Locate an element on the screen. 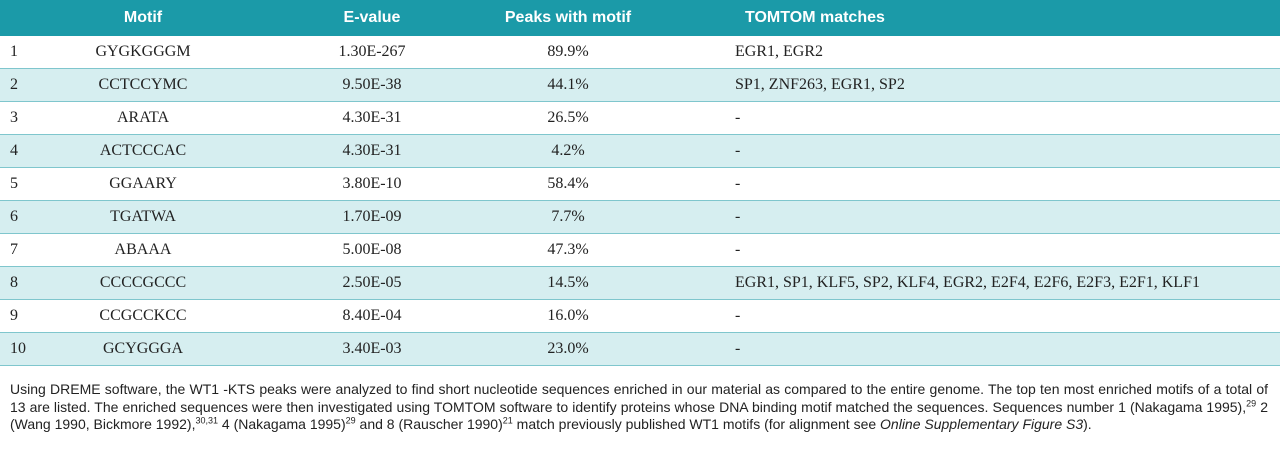 This screenshot has height=476, width=1280. citation: 30,31 is located at coordinates (206, 420).